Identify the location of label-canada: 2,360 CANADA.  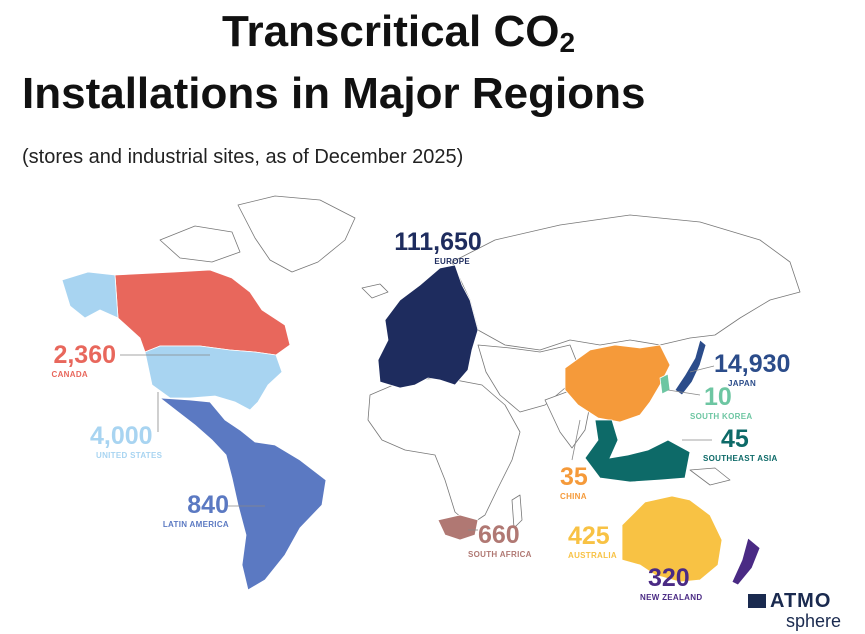
(67, 360).